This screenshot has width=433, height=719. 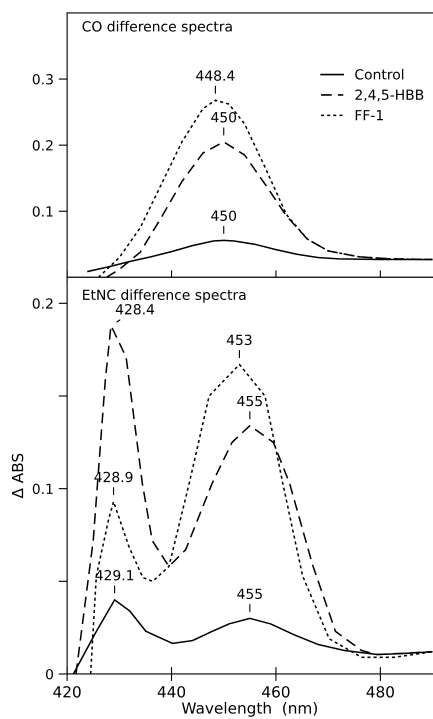 What do you see at coordinates (164, 296) in the screenshot?
I see `text: EtNC difference spectra` at bounding box center [164, 296].